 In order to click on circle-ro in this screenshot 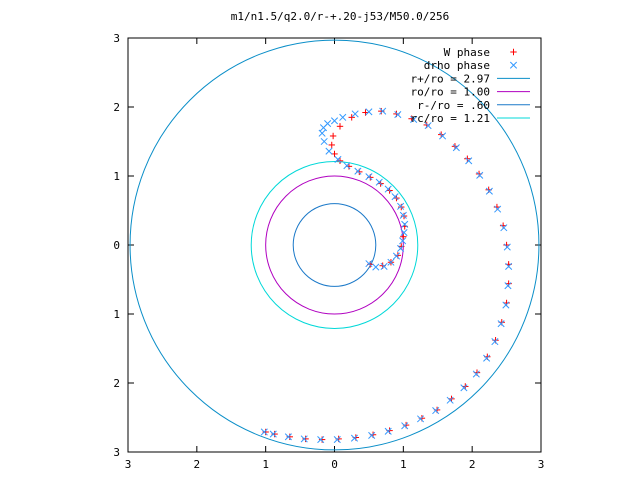, I will do `click(334, 245)`.